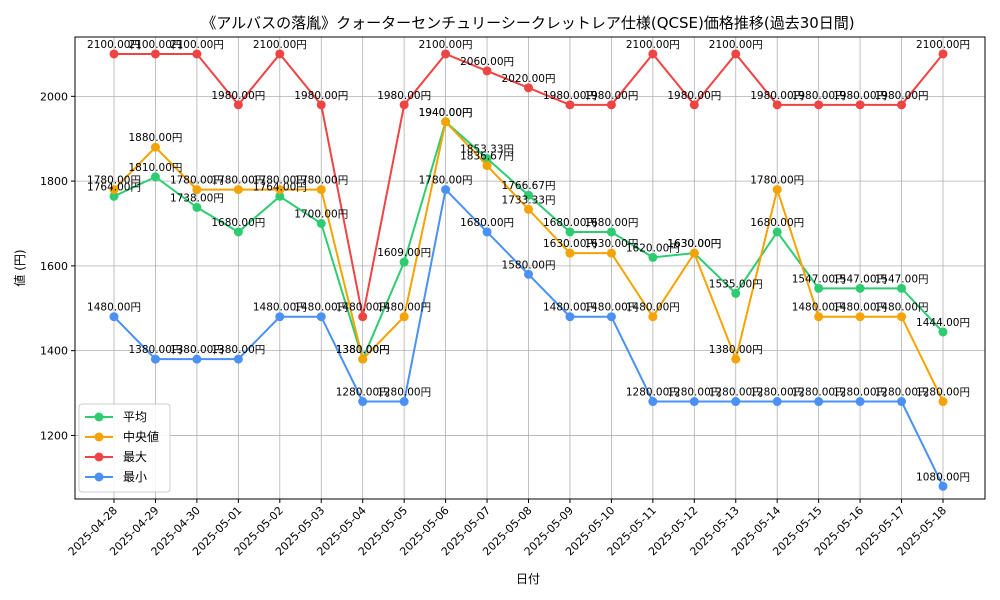  What do you see at coordinates (321, 214) in the screenshot?
I see `data-label: 1700.00円` at bounding box center [321, 214].